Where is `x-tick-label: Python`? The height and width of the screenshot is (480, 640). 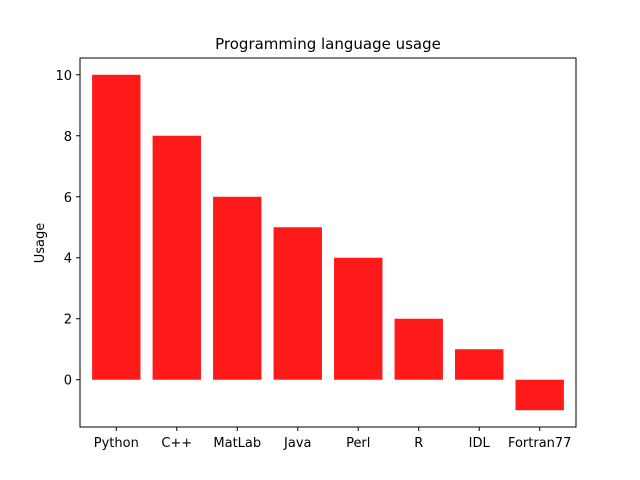 x-tick-label: Python is located at coordinates (116, 443).